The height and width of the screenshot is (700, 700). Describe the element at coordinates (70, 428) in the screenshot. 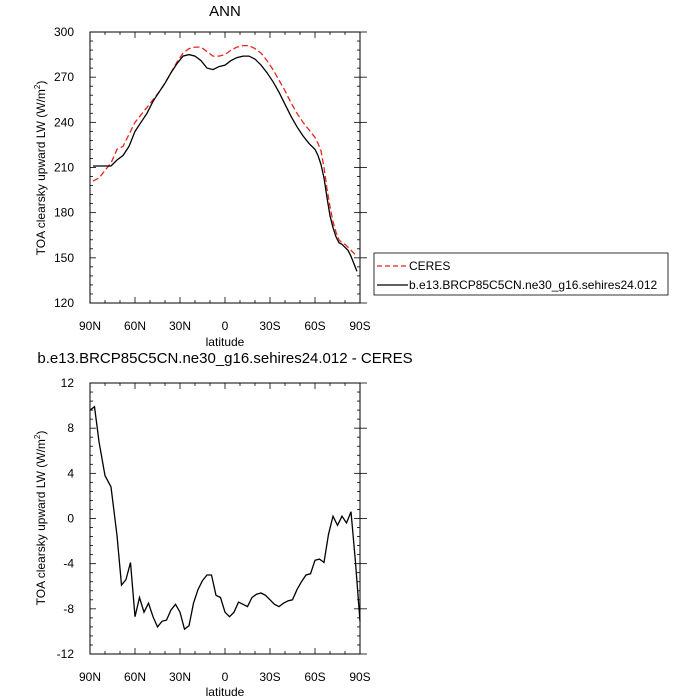

I see `bottom-y-tick-label: 8` at that location.